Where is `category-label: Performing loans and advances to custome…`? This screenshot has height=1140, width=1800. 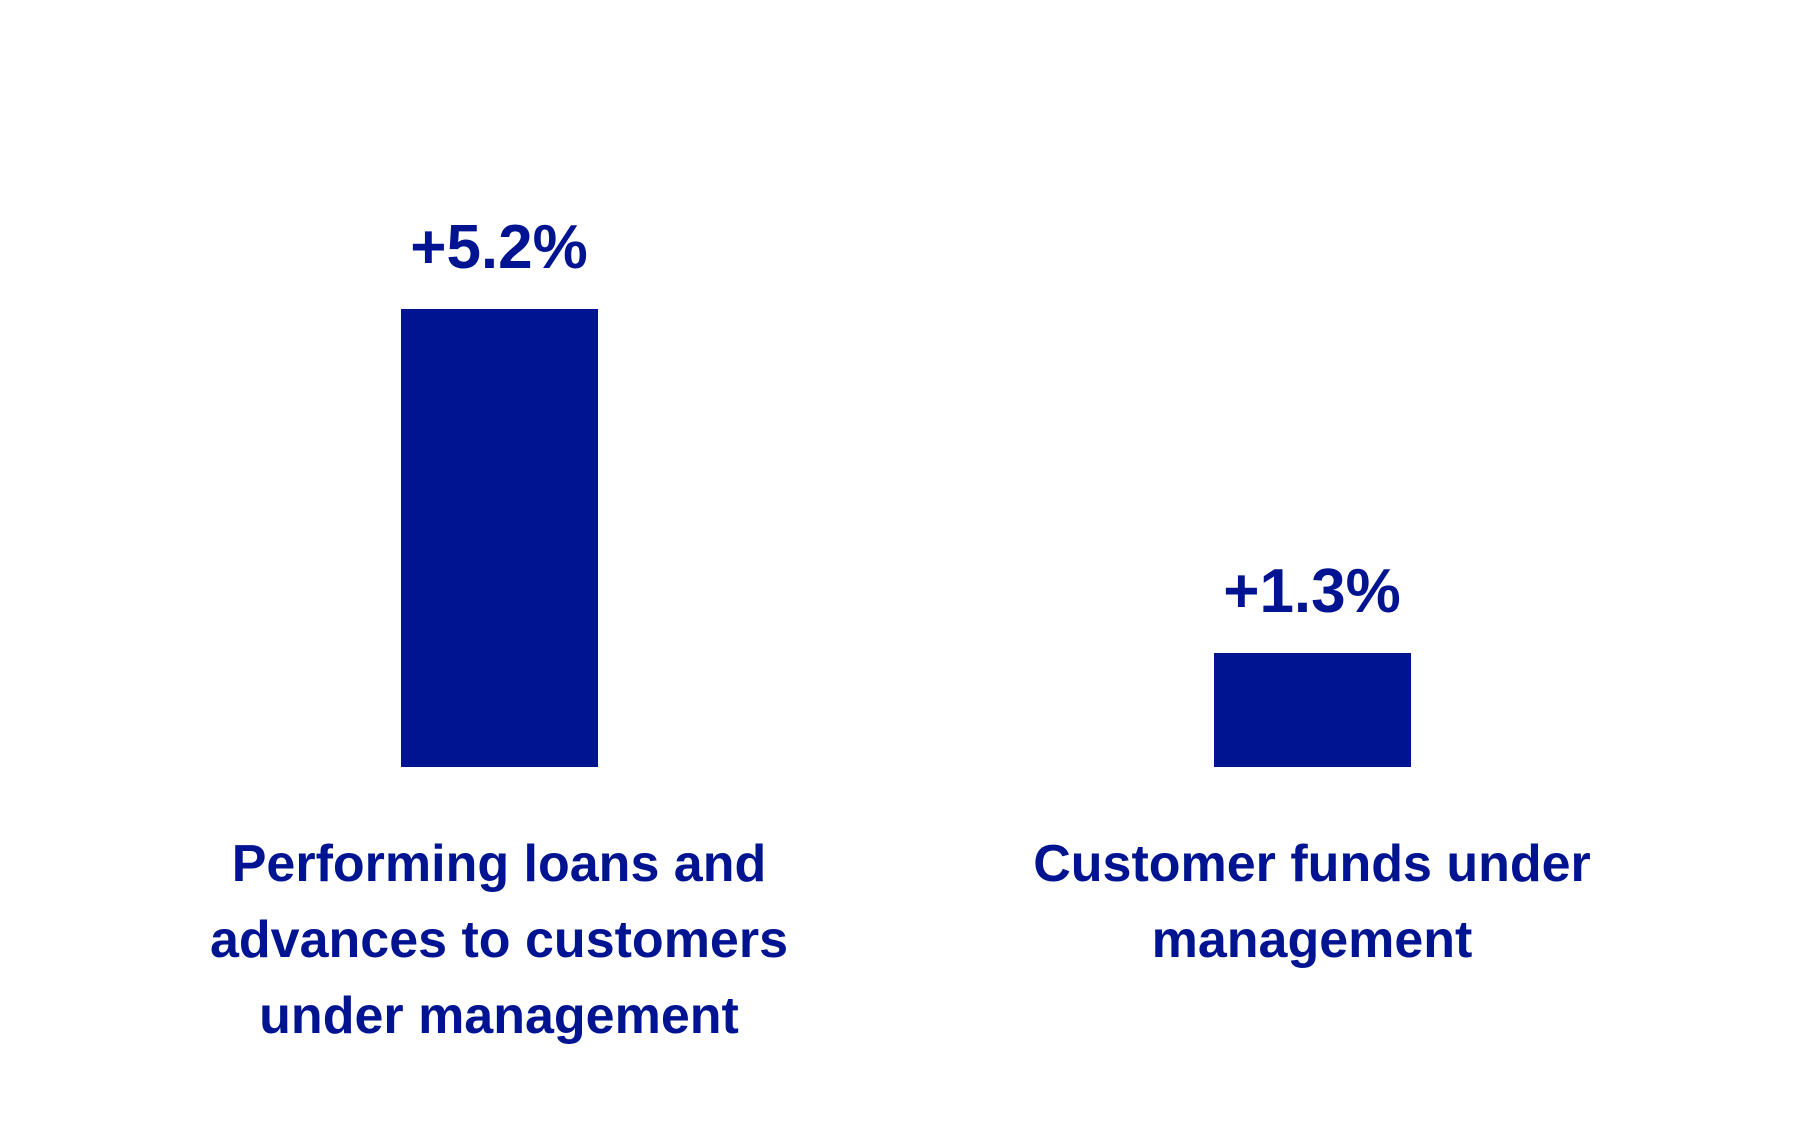
category-label: Performing loans and advances to custome… is located at coordinates (499, 940).